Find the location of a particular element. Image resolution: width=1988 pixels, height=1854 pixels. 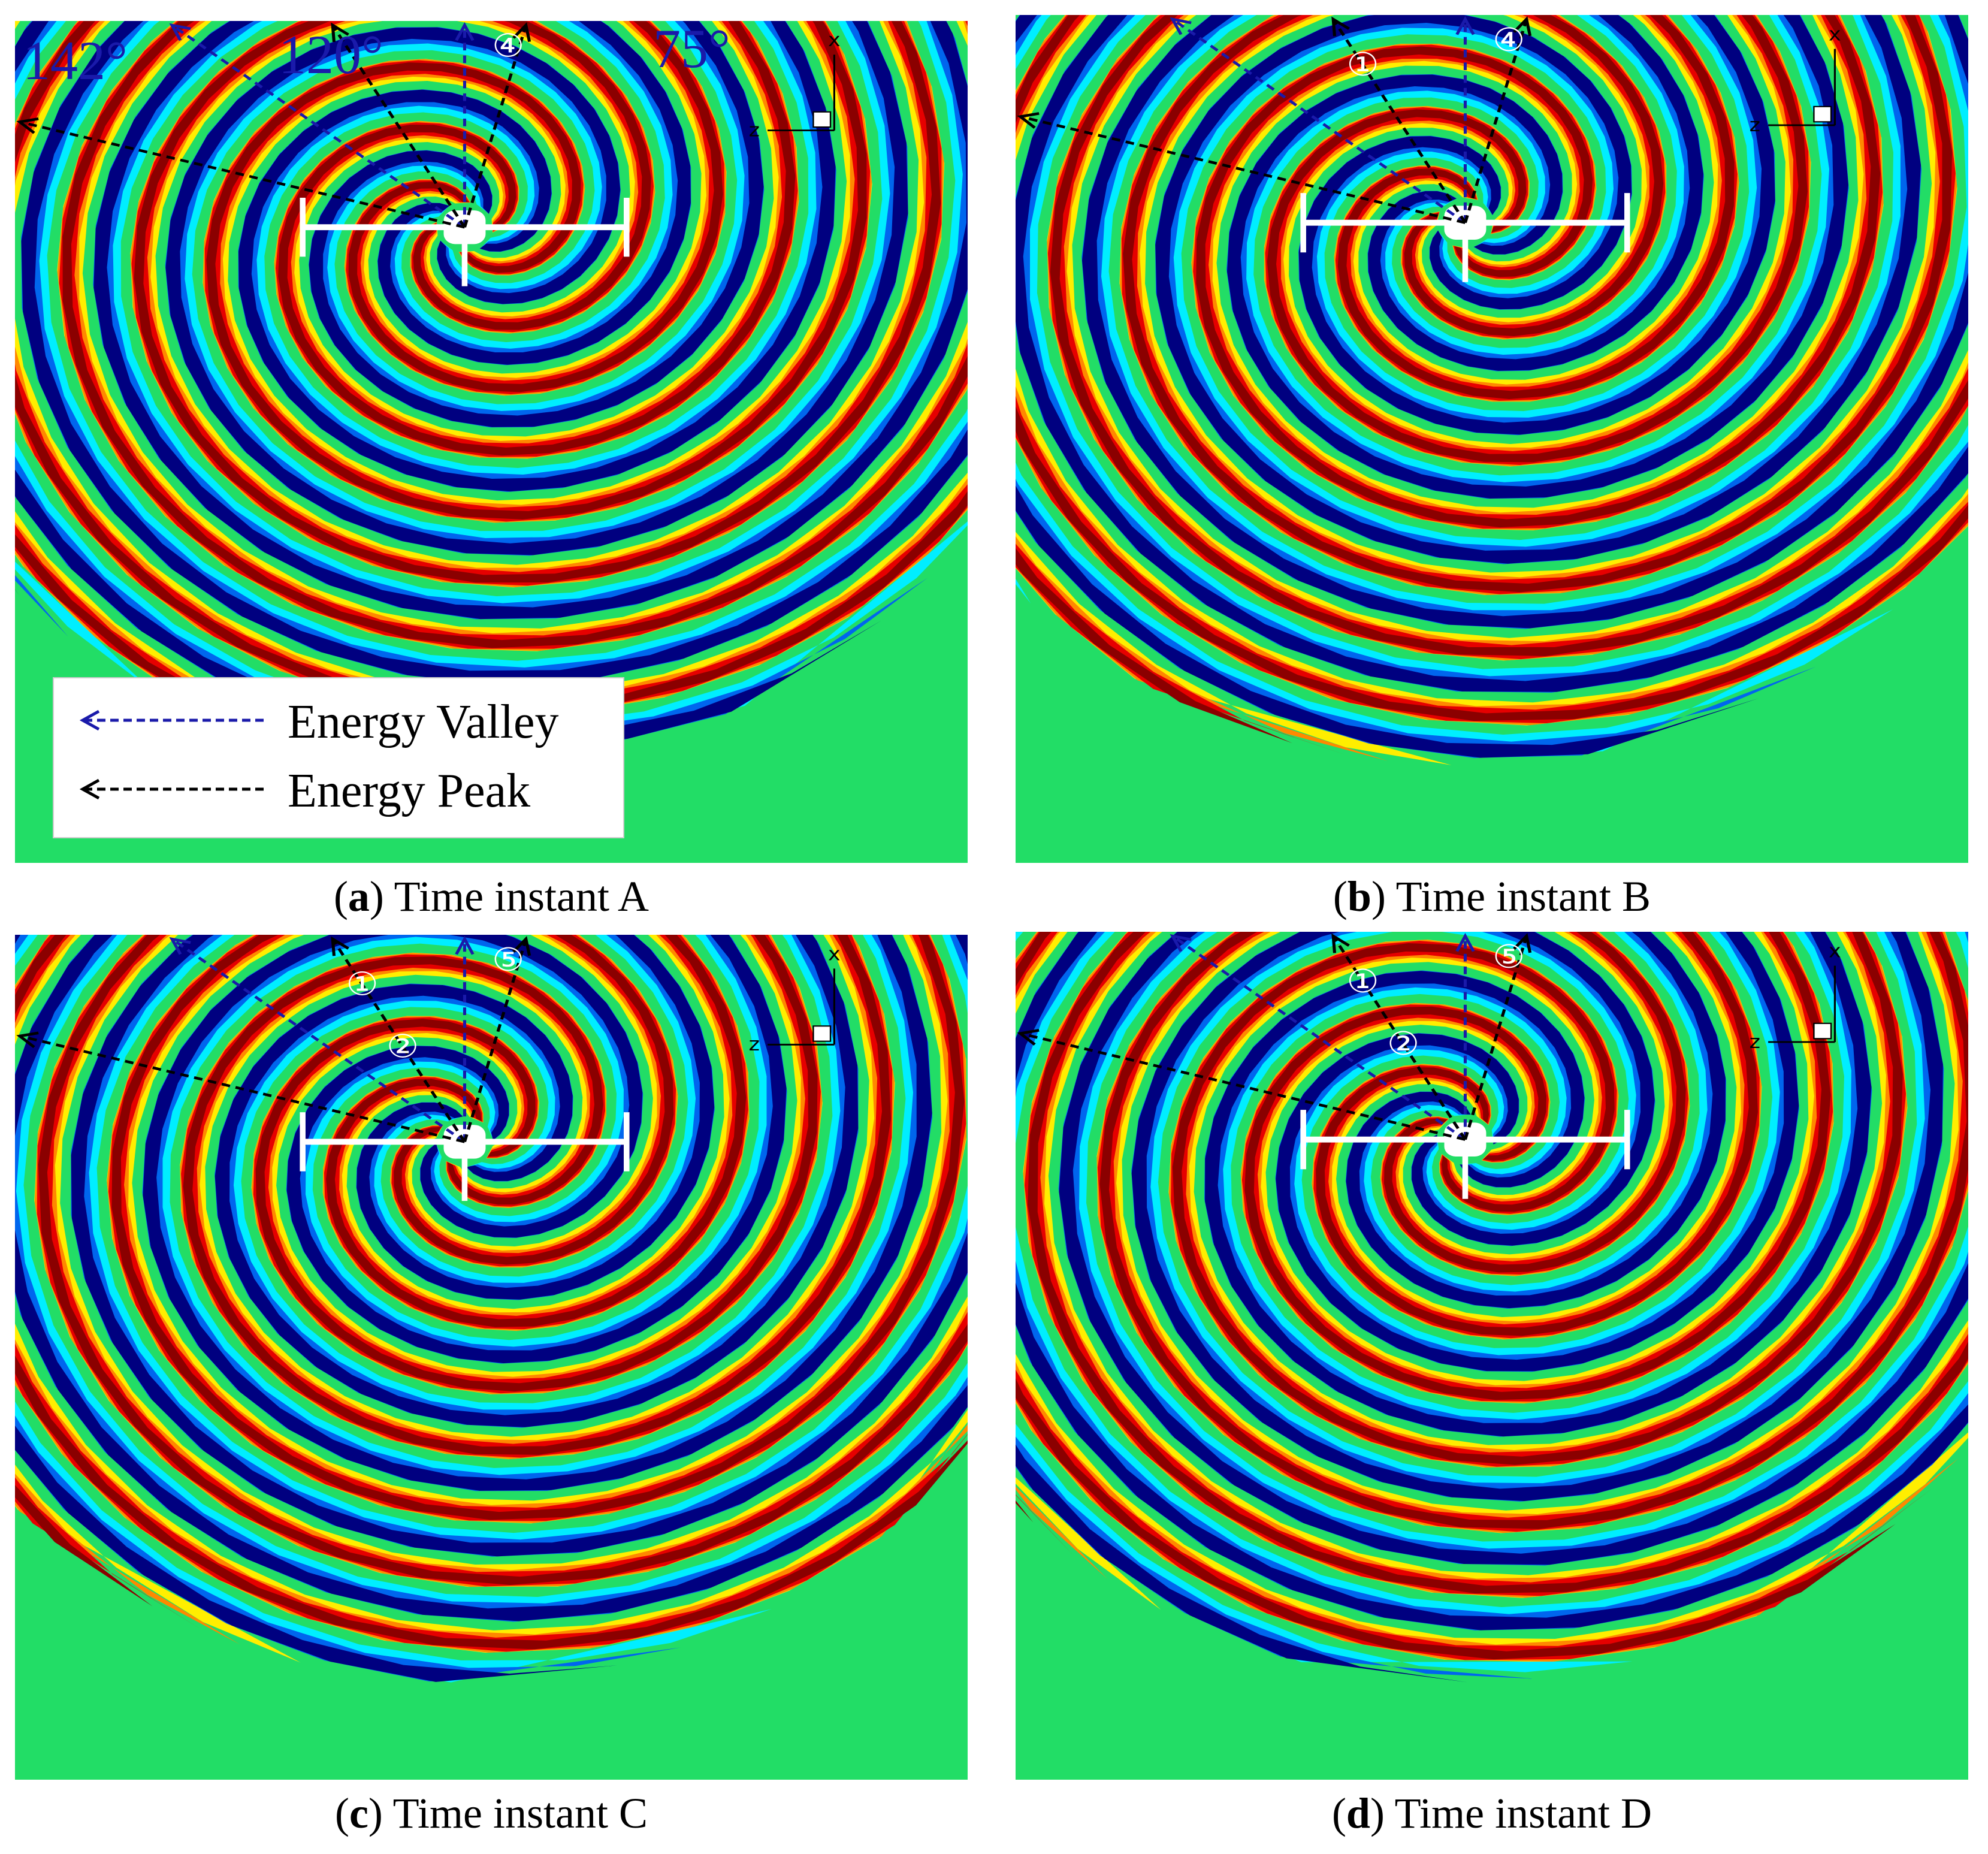

legend-peak-label: Energy Peak is located at coordinates (409, 791).